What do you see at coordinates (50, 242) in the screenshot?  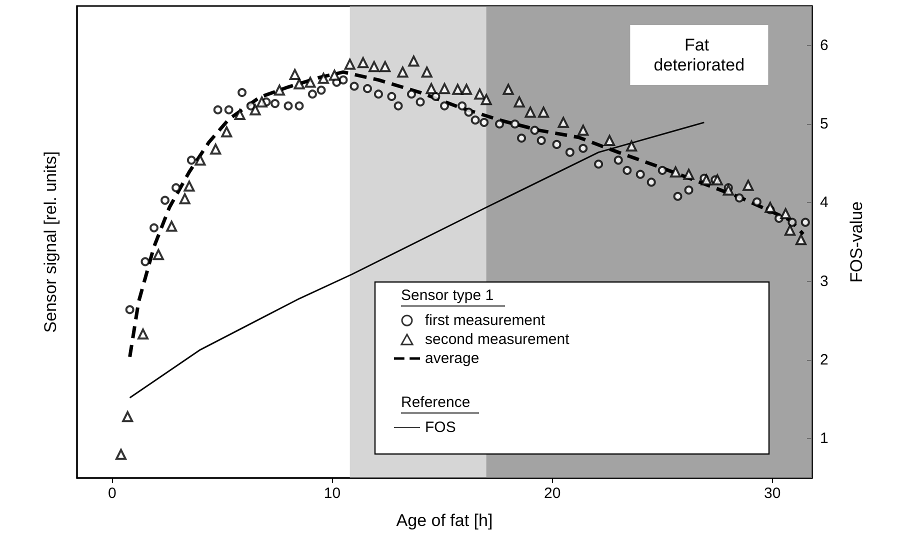 I see `y-axis-title: Sensor signal [rel. units]` at bounding box center [50, 242].